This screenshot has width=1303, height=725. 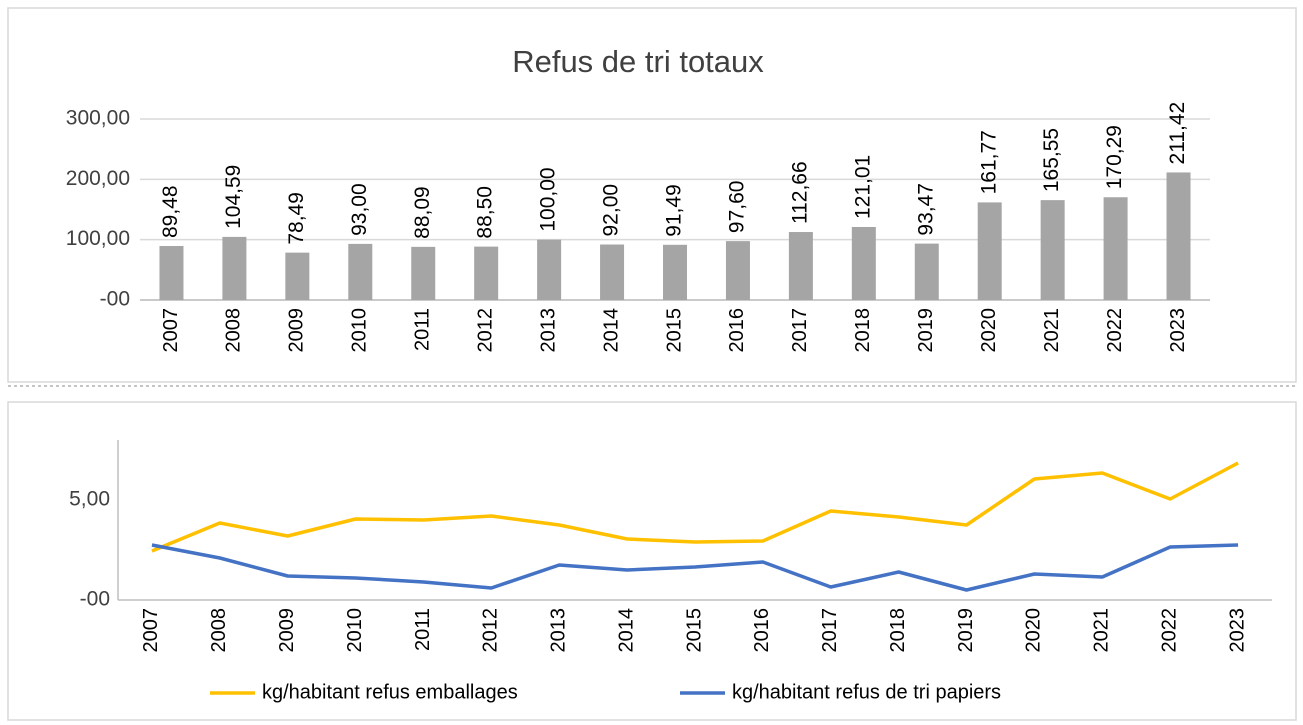 What do you see at coordinates (98, 238) in the screenshot?
I see `y-tick-label: 100,00` at bounding box center [98, 238].